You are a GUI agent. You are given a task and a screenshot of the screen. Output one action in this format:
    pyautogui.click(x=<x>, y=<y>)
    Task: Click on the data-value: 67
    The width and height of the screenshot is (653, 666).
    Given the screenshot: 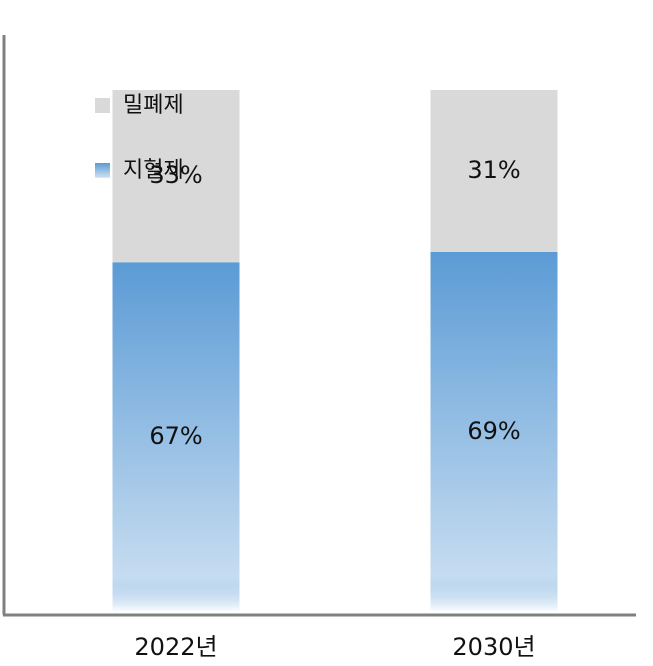 What is the action you would take?
    pyautogui.click(x=164, y=436)
    